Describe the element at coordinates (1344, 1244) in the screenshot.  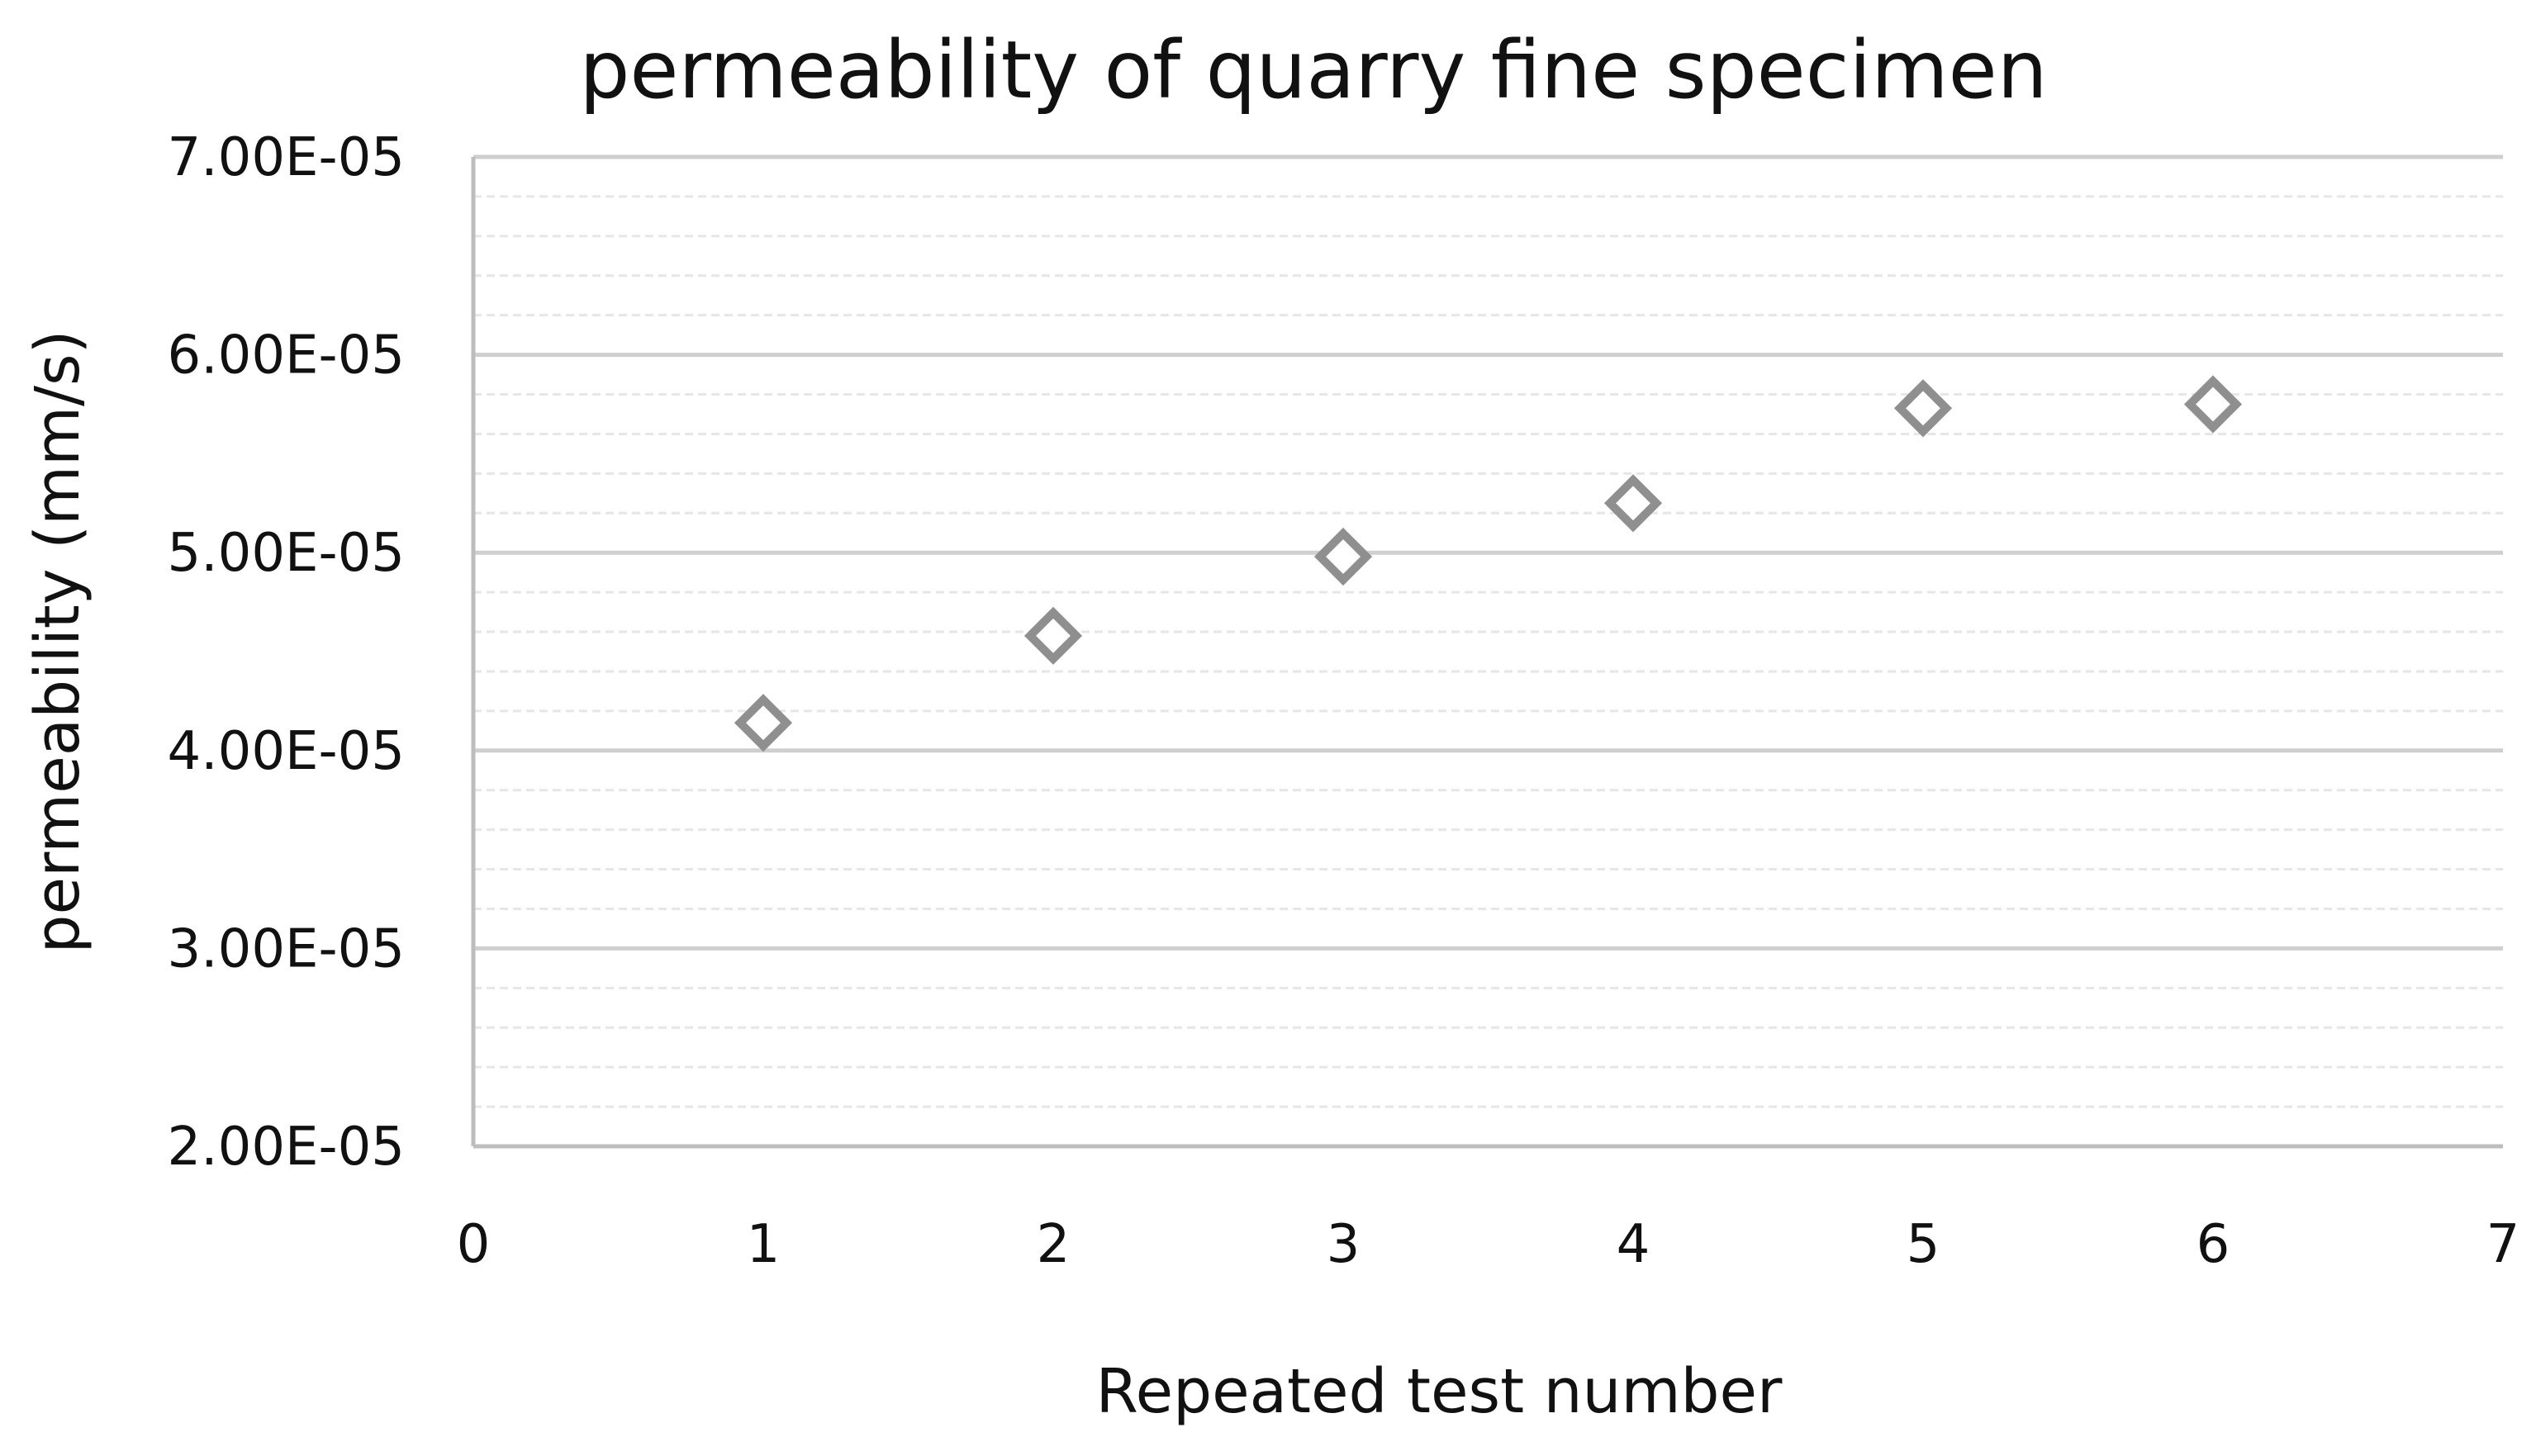
I see `x-tick-label: 3` at that location.